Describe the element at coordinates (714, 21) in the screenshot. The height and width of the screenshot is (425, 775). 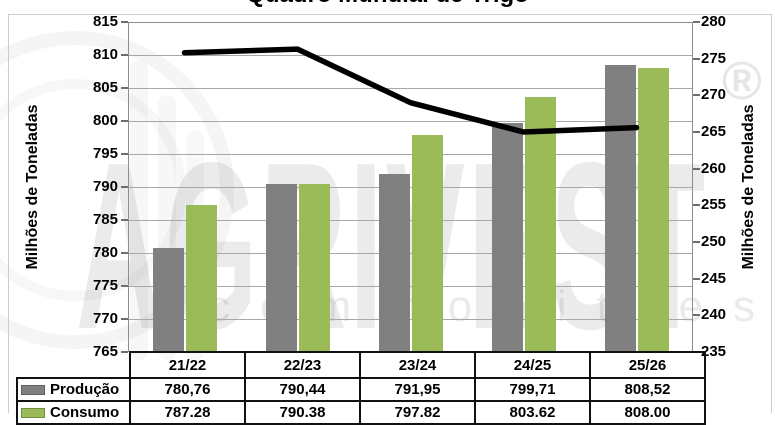
I see `right-axis-tick-label: 280` at that location.